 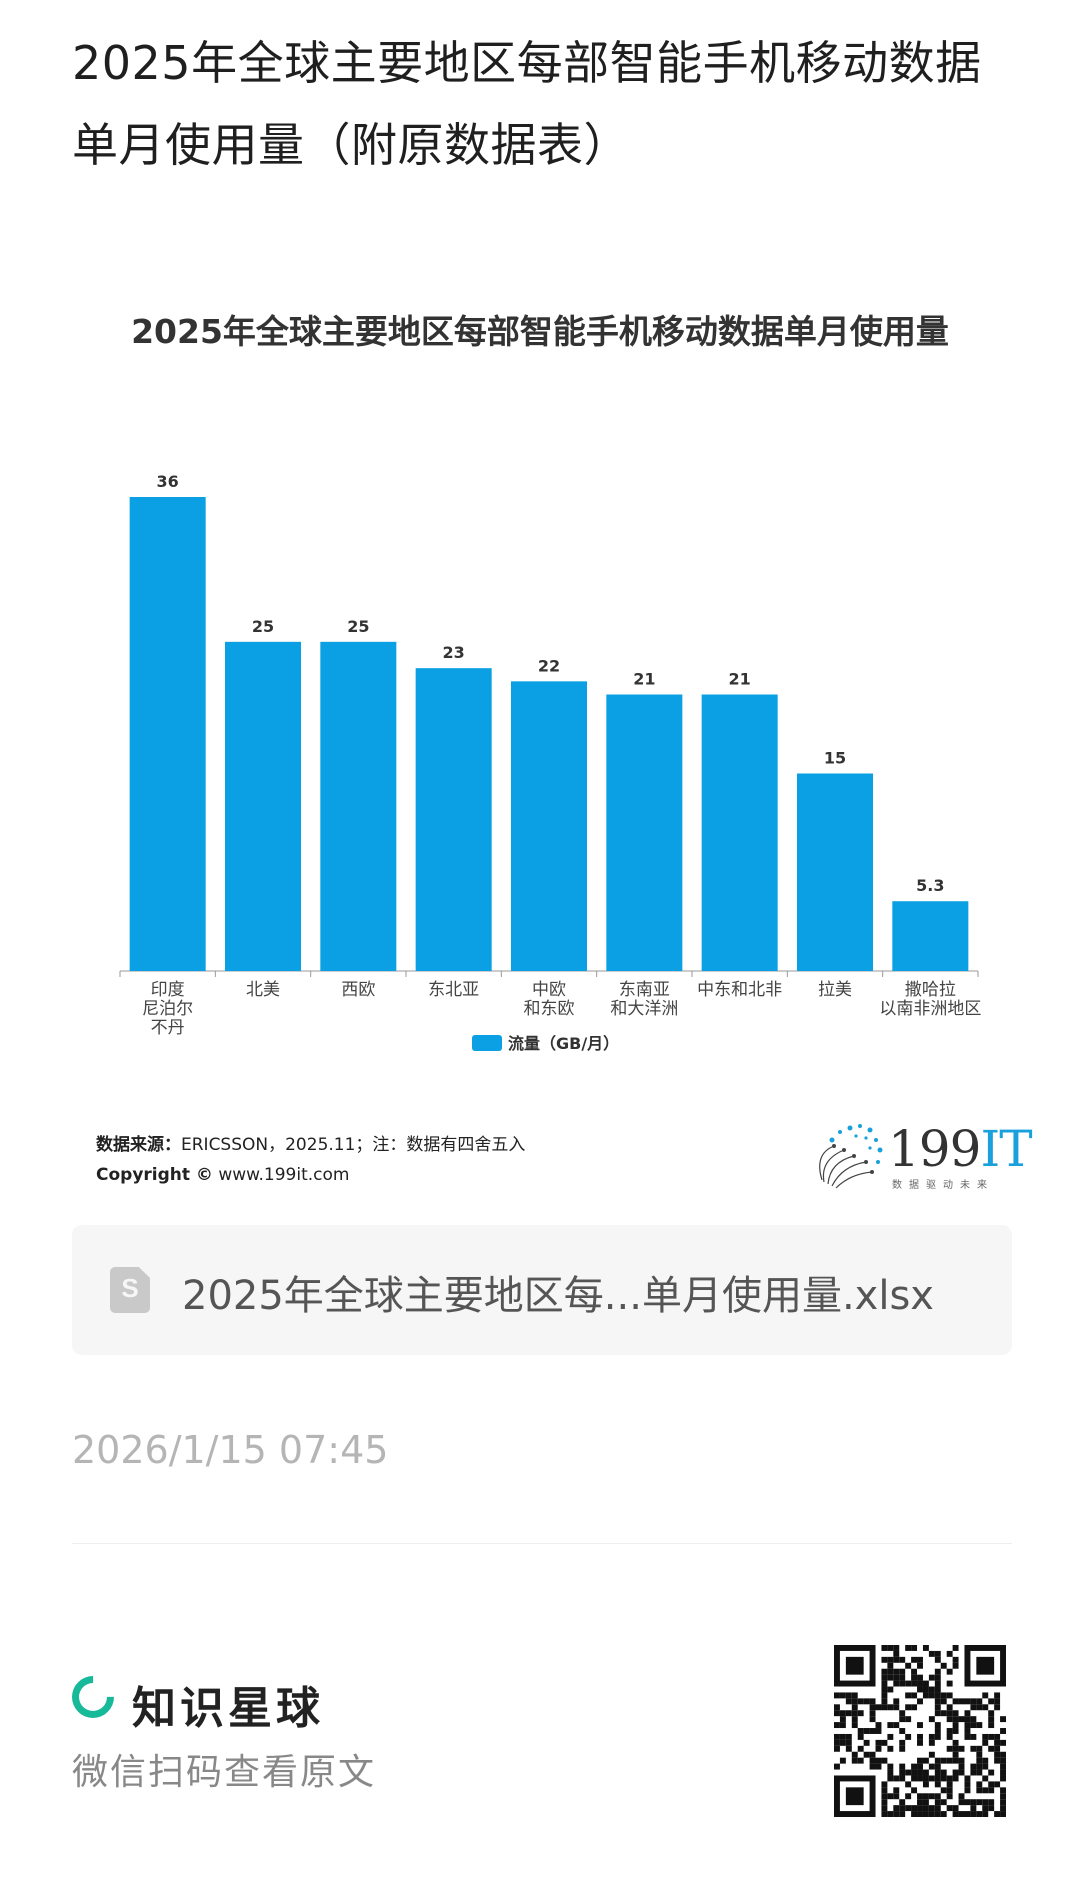 I want to click on category-label: 和大洋洲, so click(x=644, y=1009).